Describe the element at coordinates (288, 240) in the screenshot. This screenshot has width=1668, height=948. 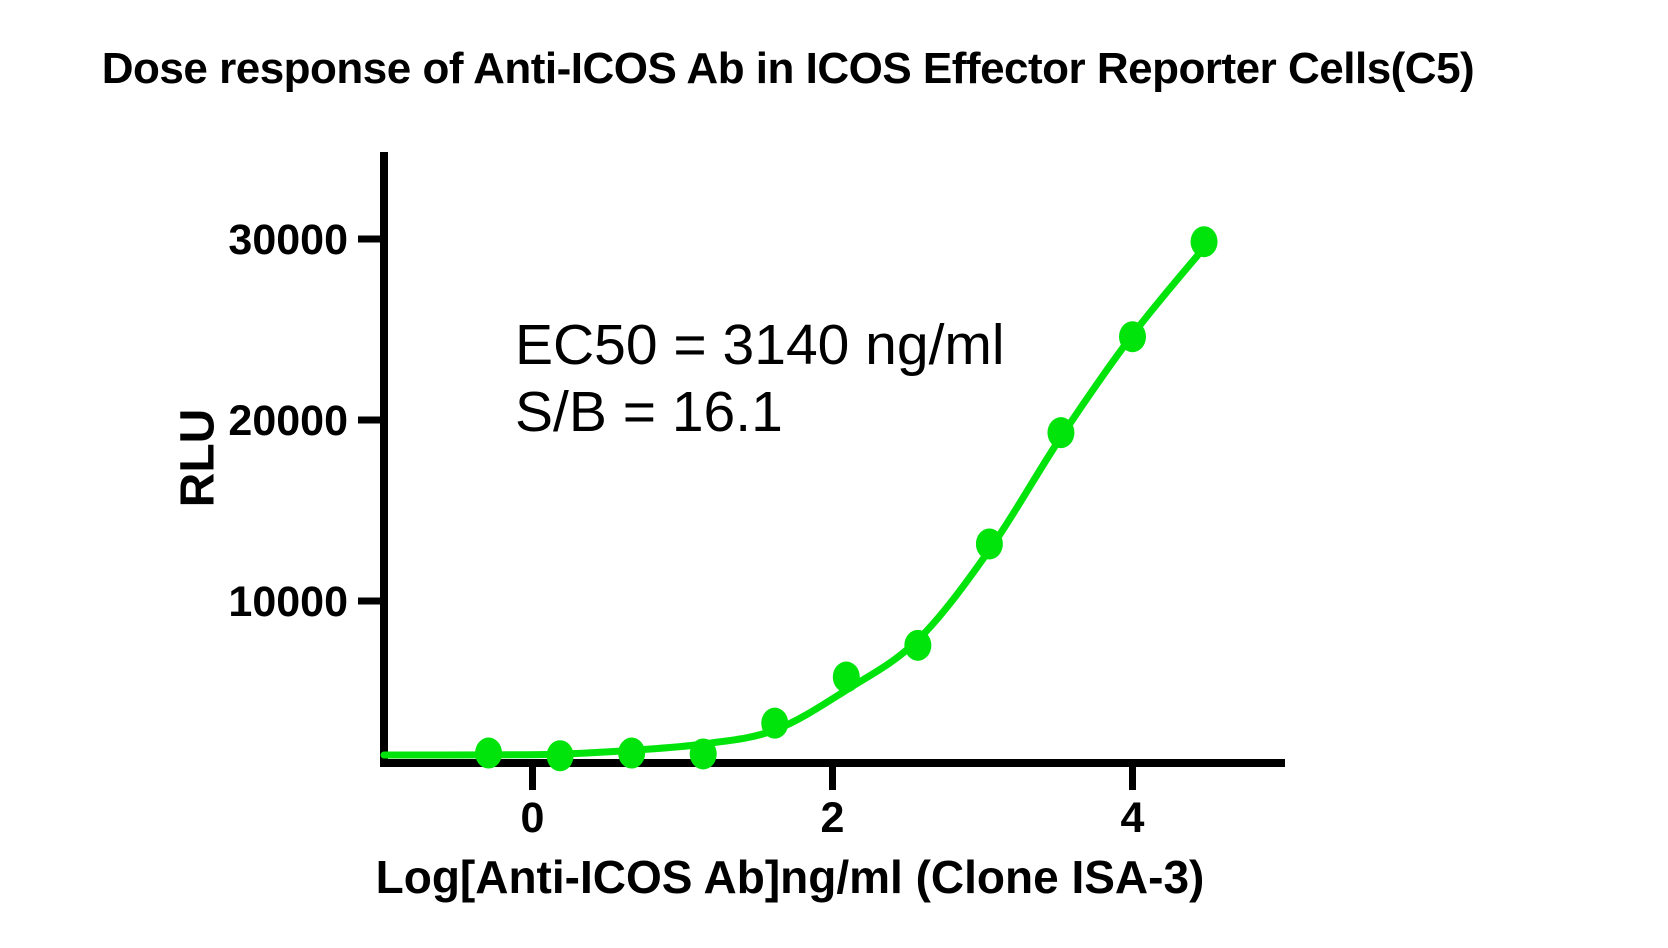
I see `y-tick-label: 30000` at that location.